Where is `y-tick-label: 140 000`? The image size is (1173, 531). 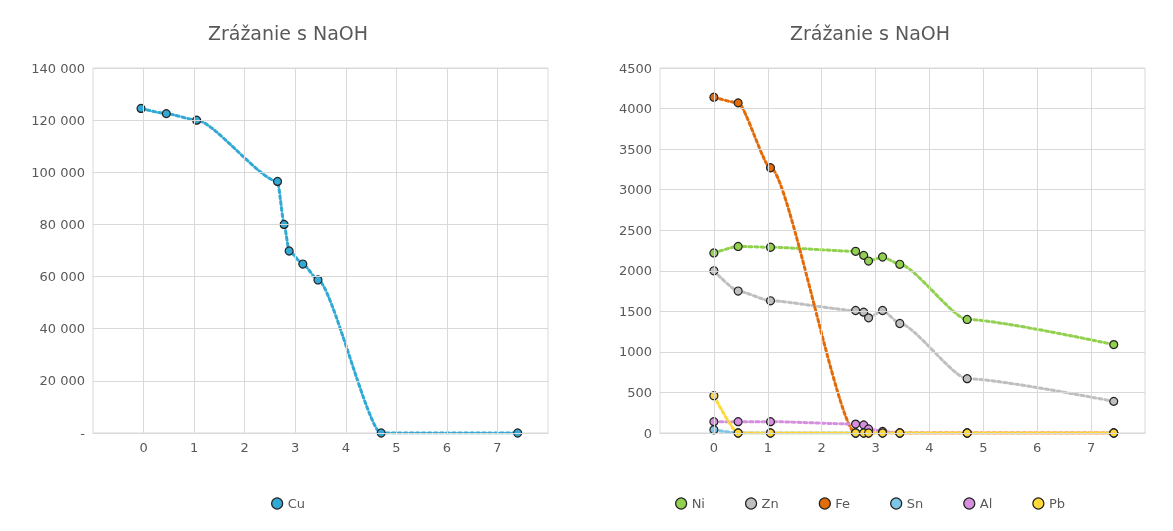 y-tick-label: 140 000 is located at coordinates (58, 68).